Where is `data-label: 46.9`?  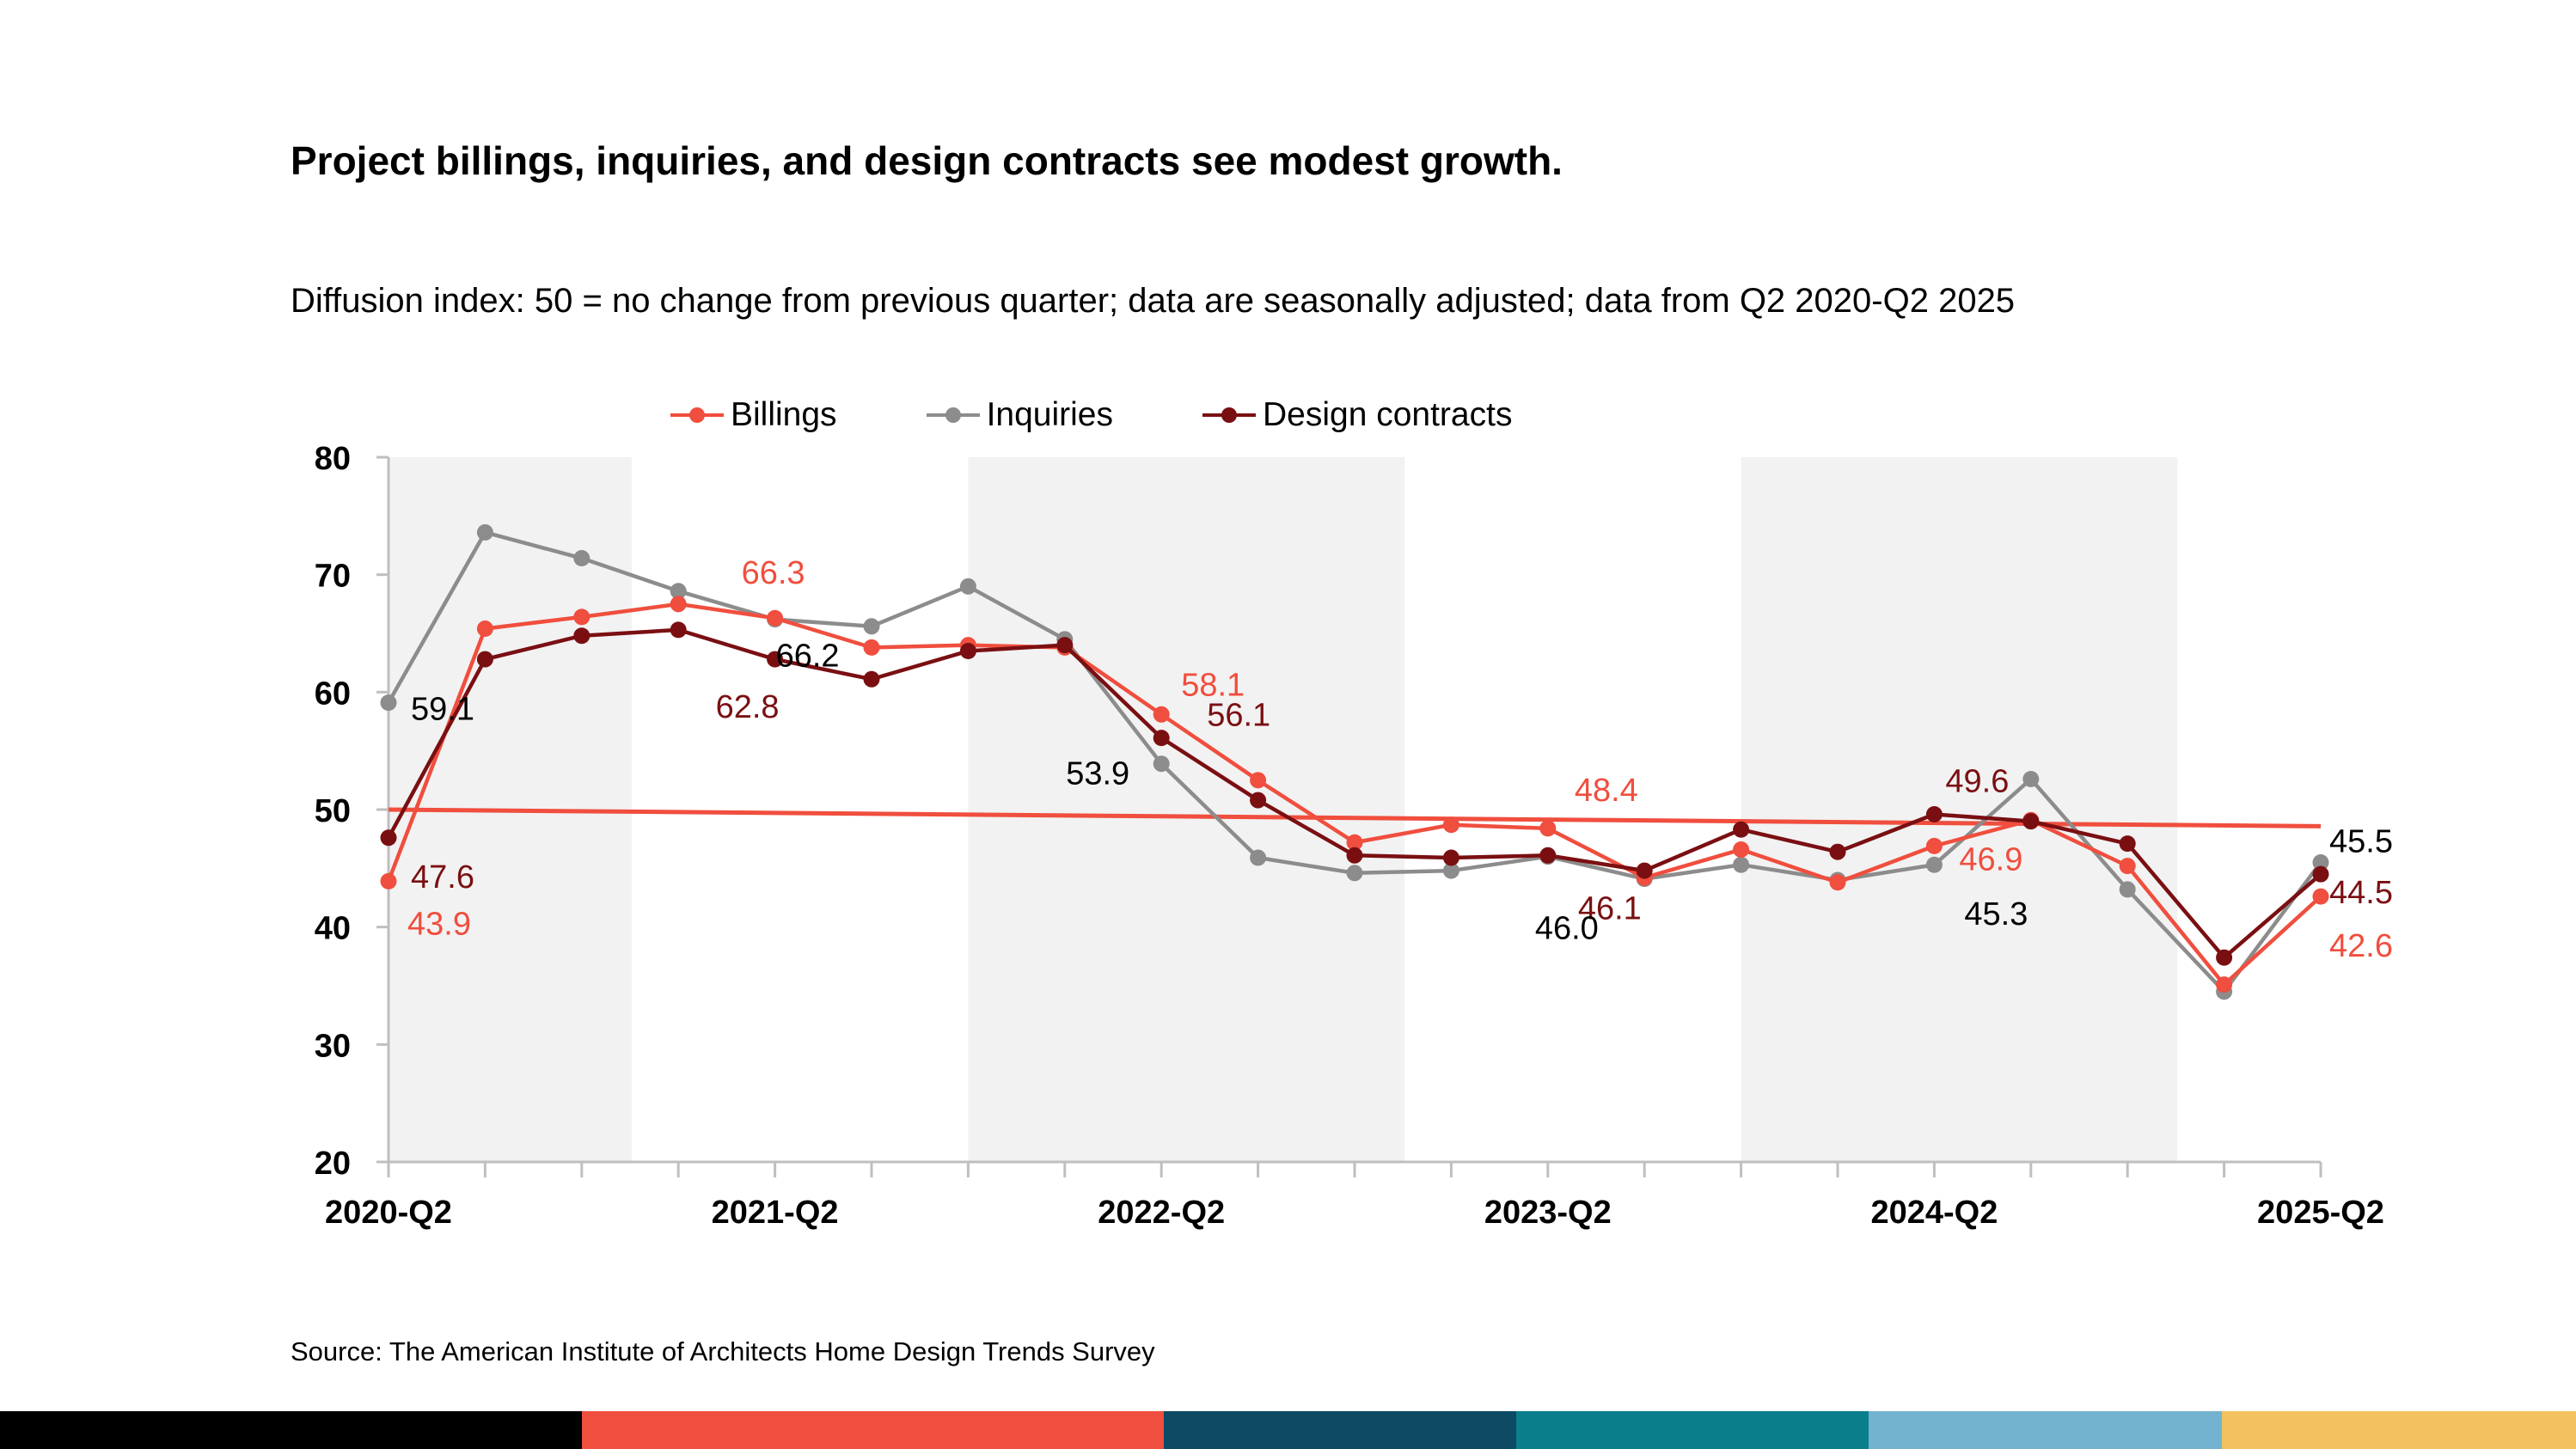
data-label: 46.9 is located at coordinates (1990, 859).